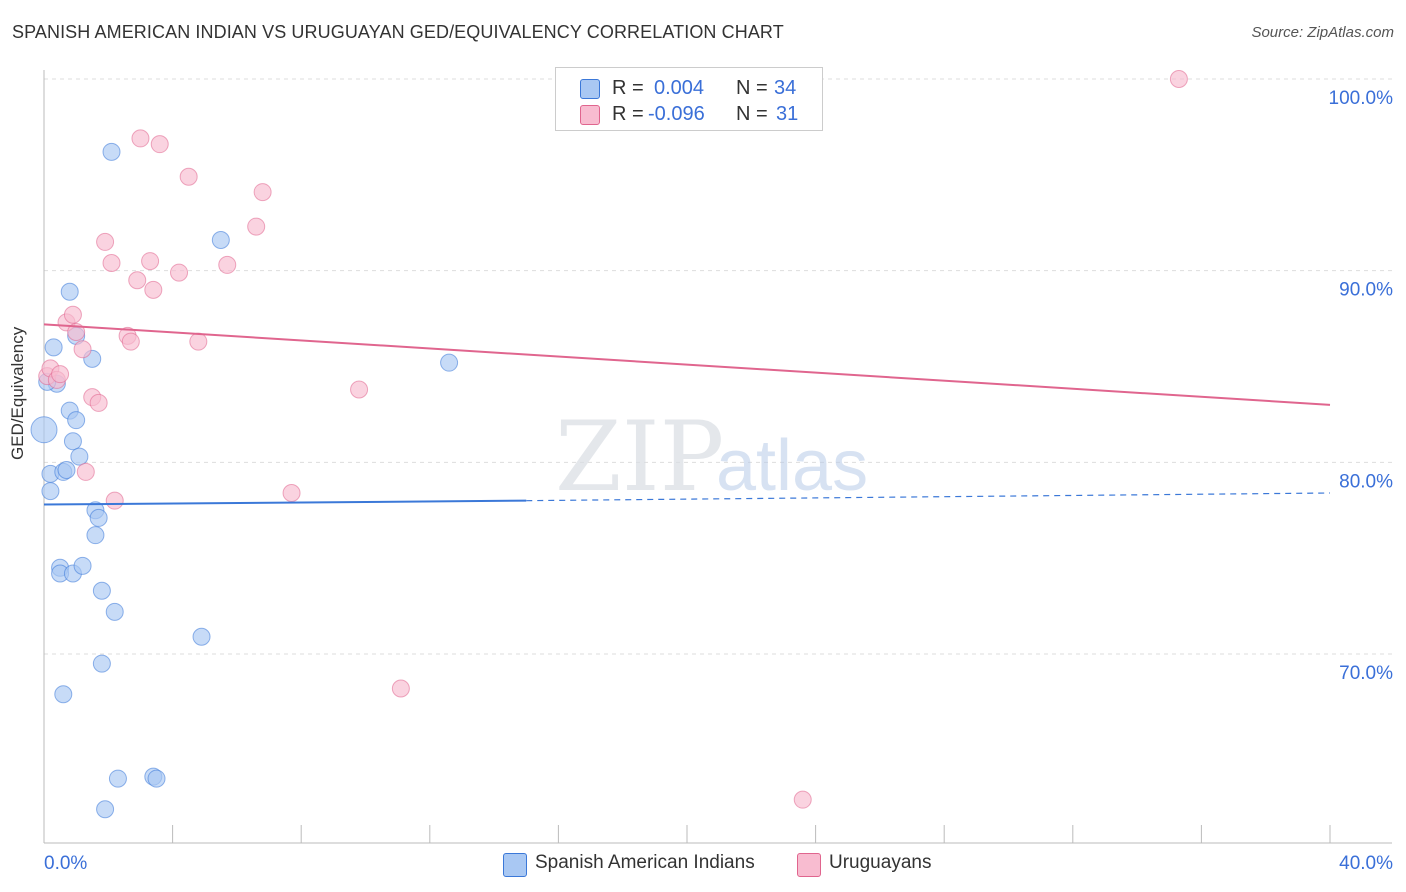  Describe the element at coordinates (1366, 863) in the screenshot. I see `x-tick-label: 40.0%` at that location.